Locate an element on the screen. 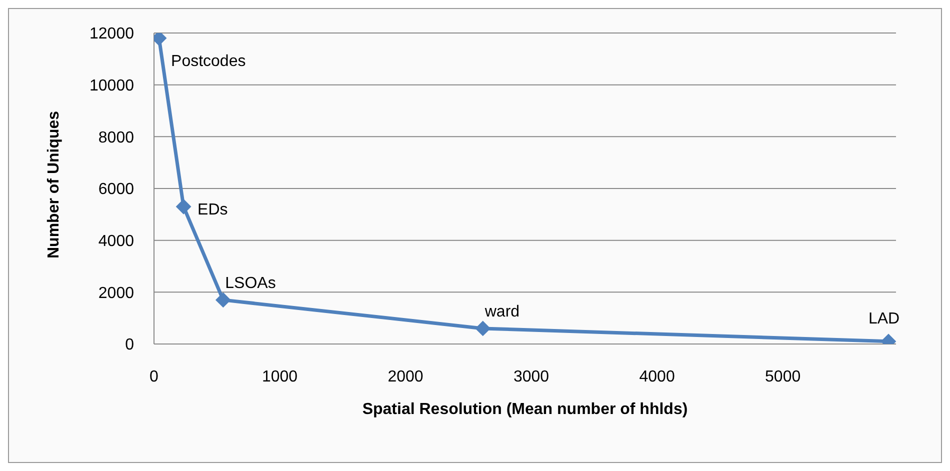  x-tick-label: 4000 is located at coordinates (657, 377).